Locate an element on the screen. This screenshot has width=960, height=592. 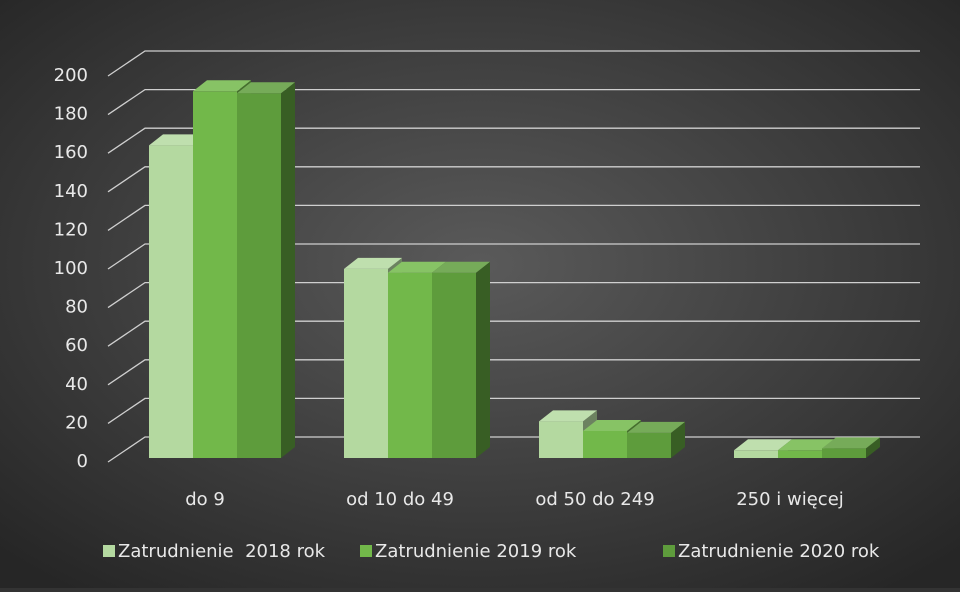
x-tick-label: do 9 is located at coordinates (205, 499).